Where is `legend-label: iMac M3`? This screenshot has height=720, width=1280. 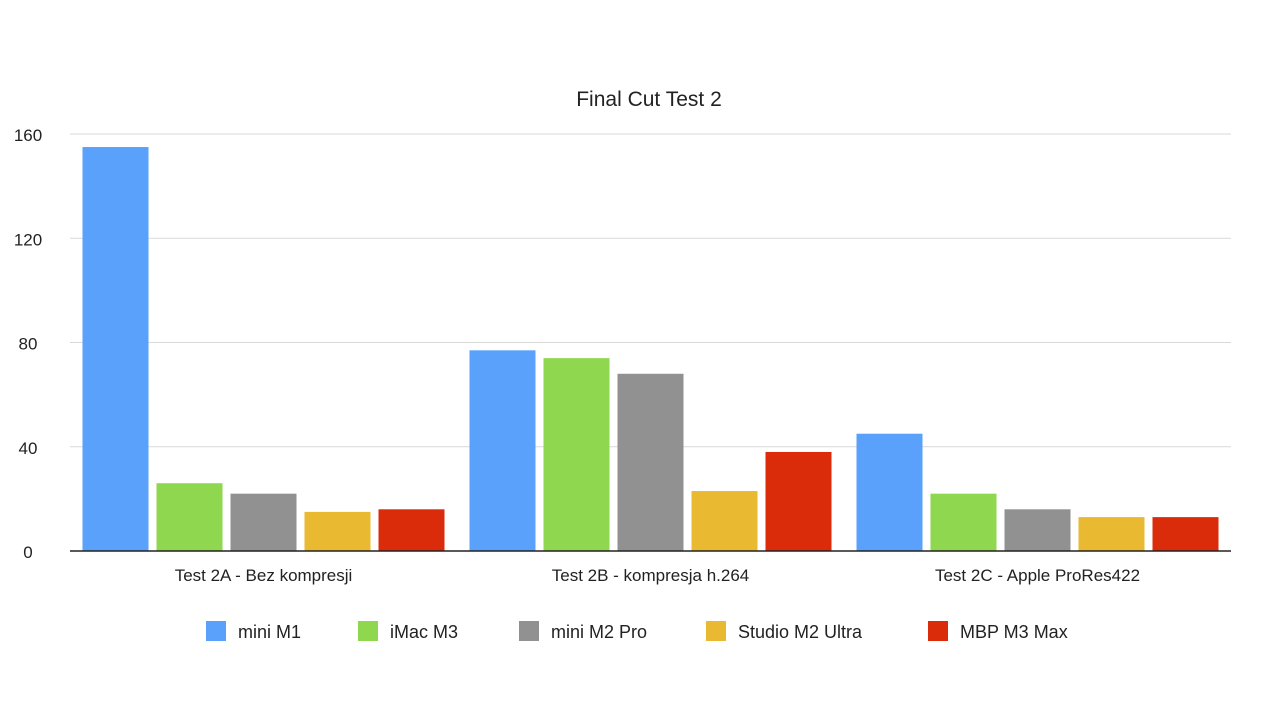 legend-label: iMac M3 is located at coordinates (424, 632).